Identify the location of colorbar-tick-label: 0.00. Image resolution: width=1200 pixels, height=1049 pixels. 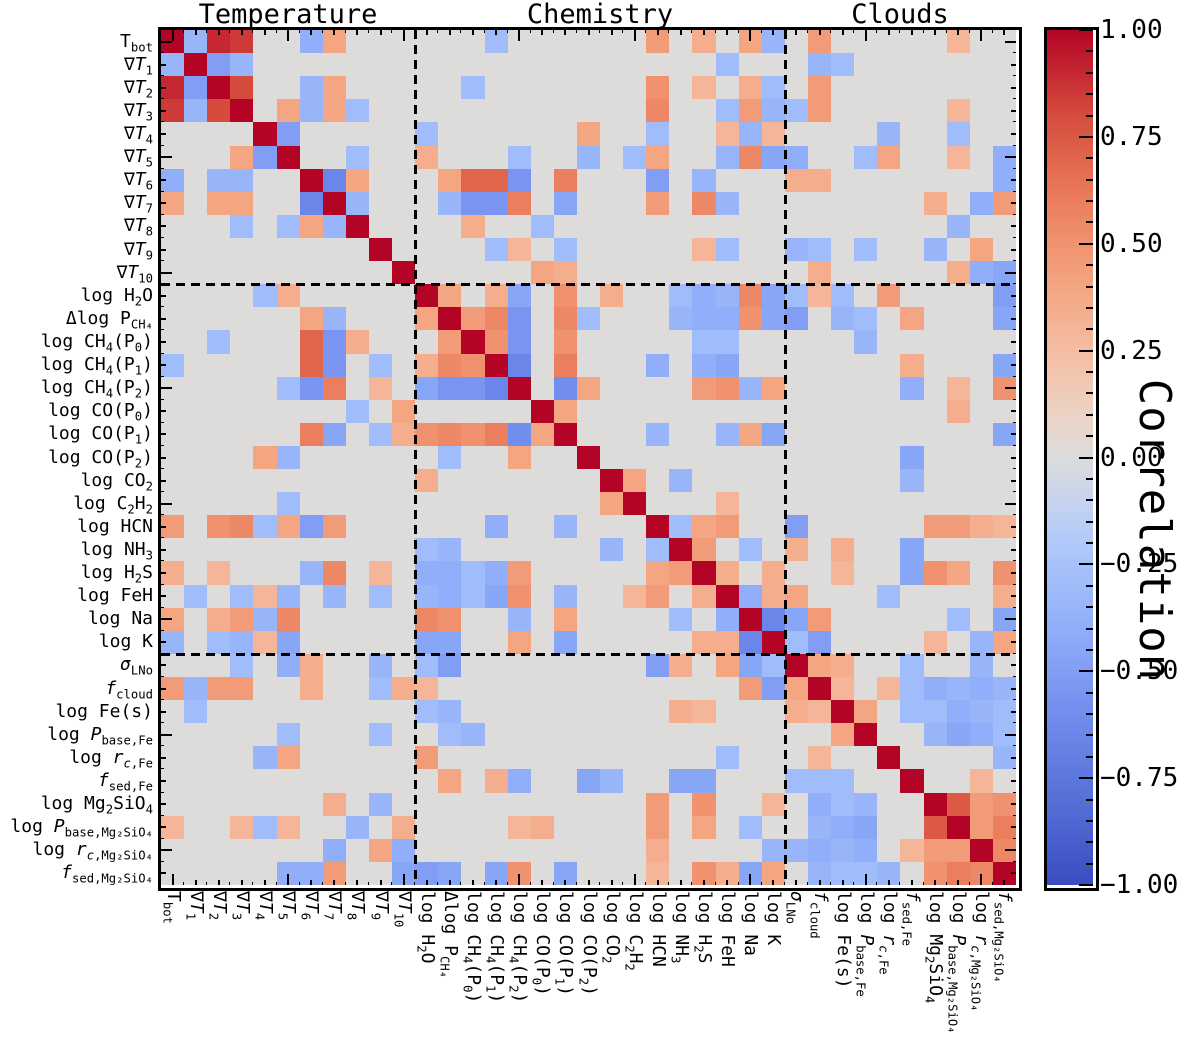
(1131, 457).